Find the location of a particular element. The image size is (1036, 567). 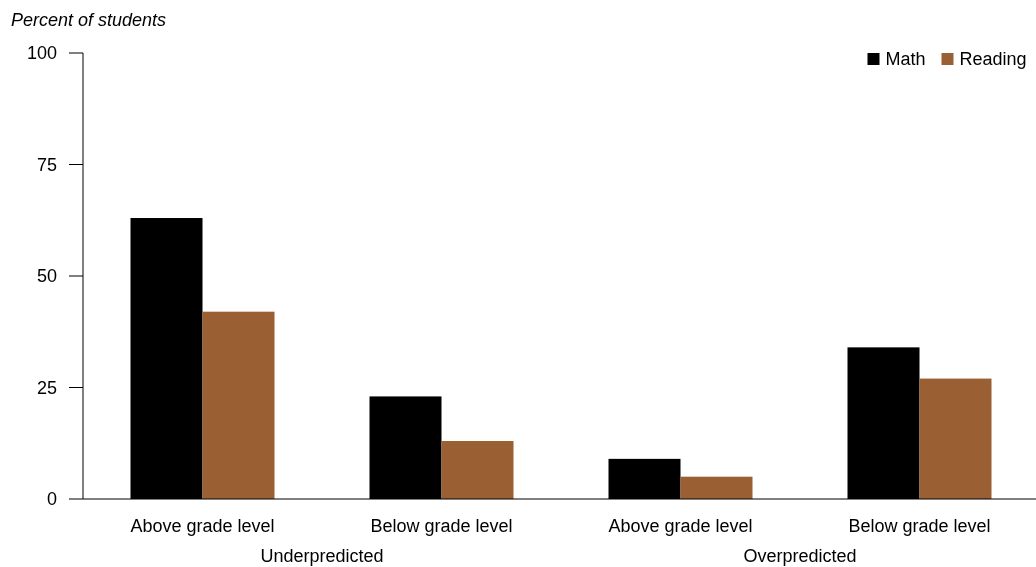

y-tick-label: 0 is located at coordinates (51, 499).